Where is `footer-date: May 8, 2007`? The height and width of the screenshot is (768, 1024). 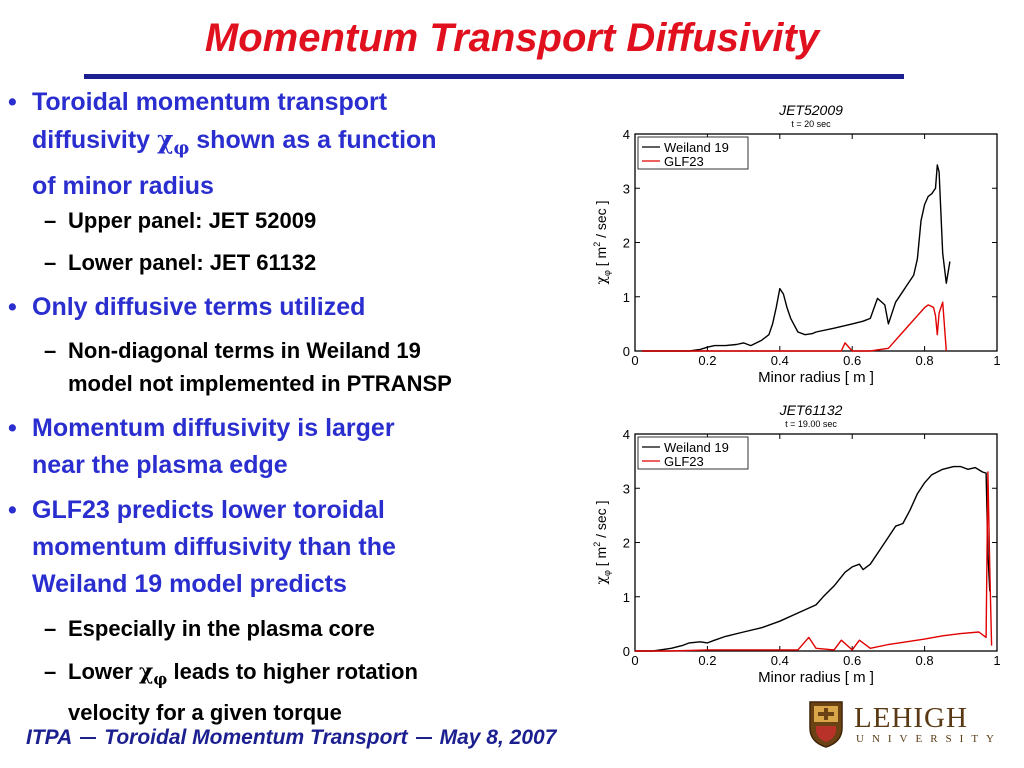
footer-date: May 8, 2007 is located at coordinates (498, 737).